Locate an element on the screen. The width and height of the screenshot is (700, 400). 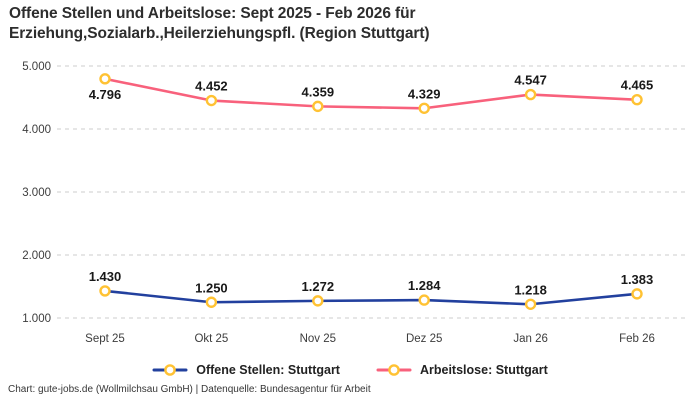
y-axis-tick-label: 1.000 is located at coordinates (36, 319).